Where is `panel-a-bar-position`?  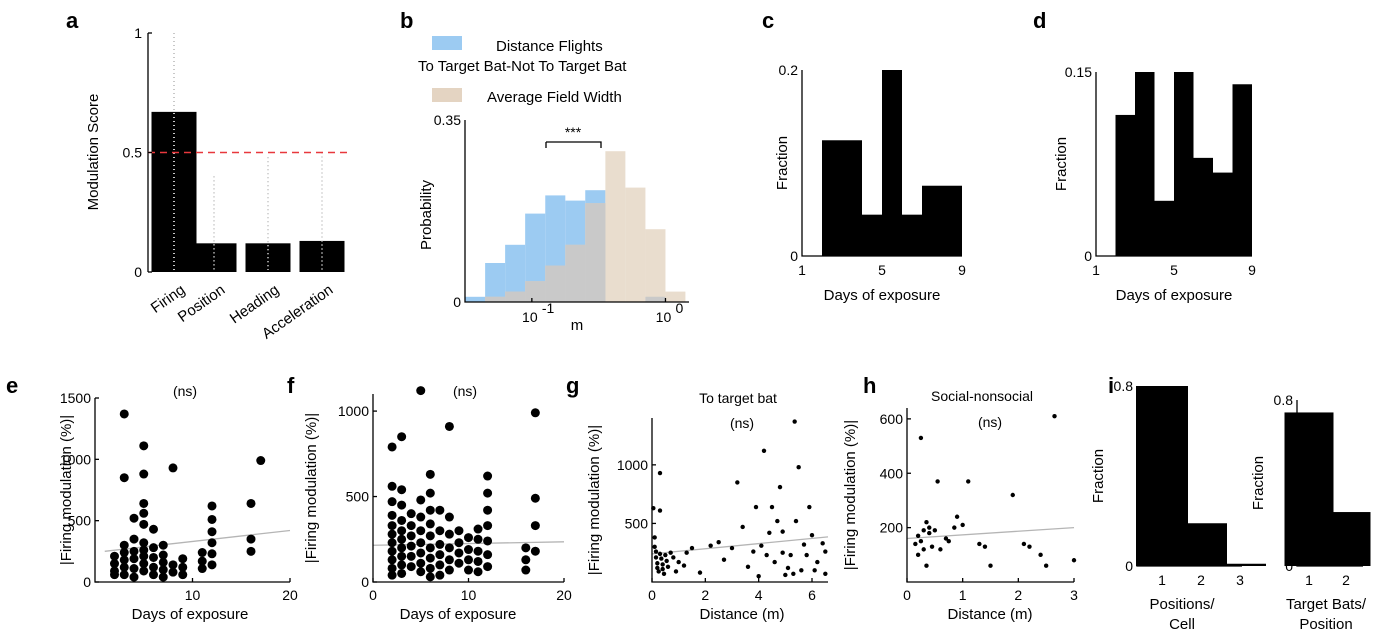 panel-a-bar-position is located at coordinates (214, 257).